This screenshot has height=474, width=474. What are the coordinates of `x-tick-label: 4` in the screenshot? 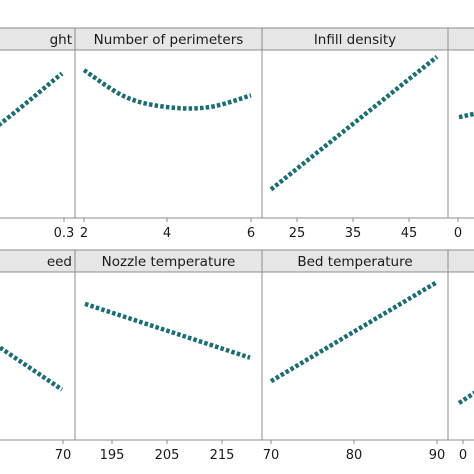 It's located at (167, 233).